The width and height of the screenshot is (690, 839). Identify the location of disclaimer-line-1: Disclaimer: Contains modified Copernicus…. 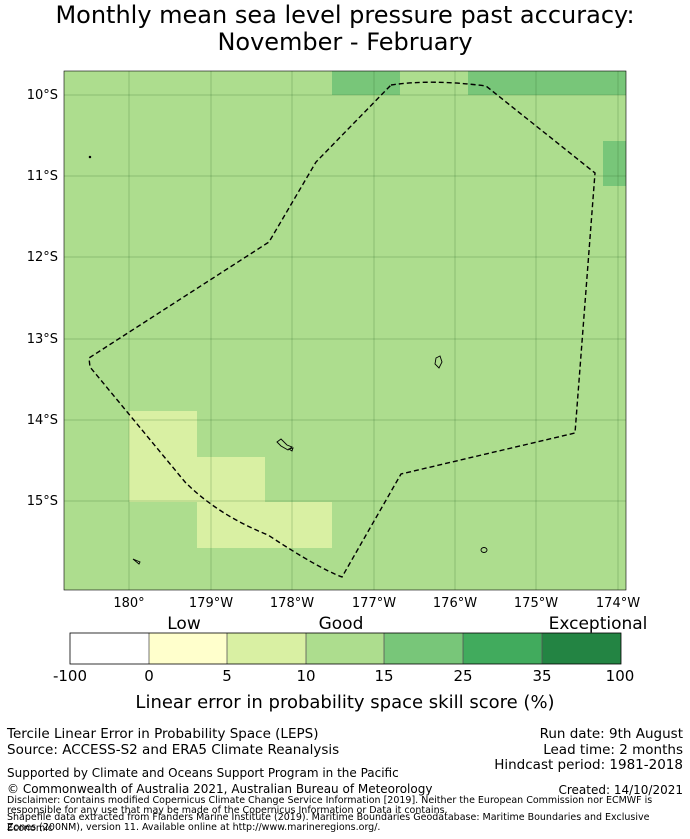
(330, 800).